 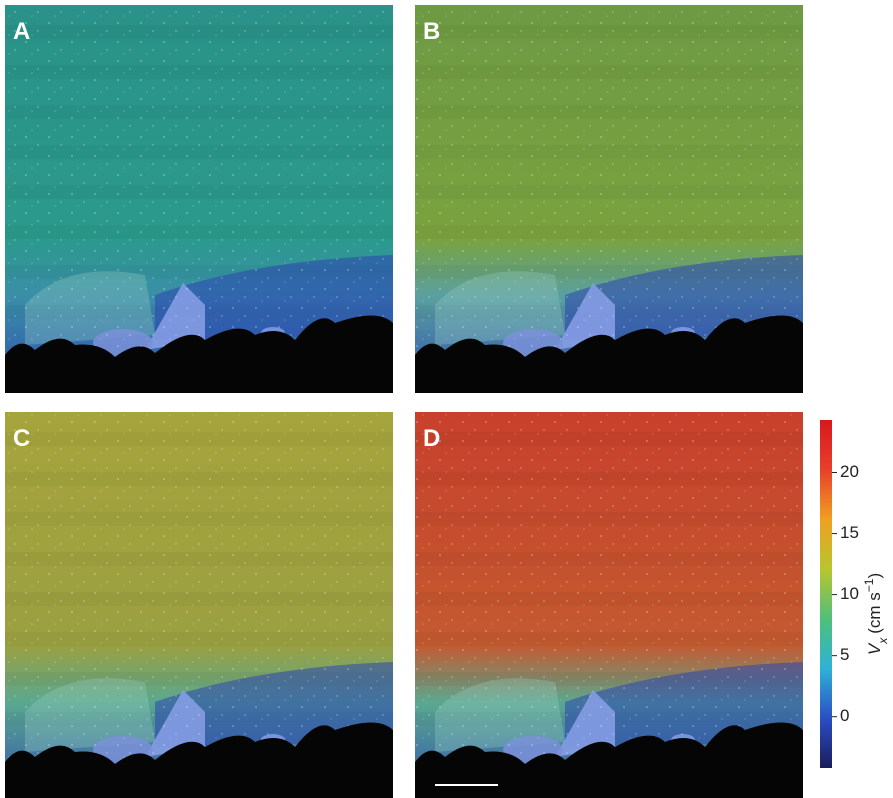 I want to click on panel-label: D, so click(x=431, y=438).